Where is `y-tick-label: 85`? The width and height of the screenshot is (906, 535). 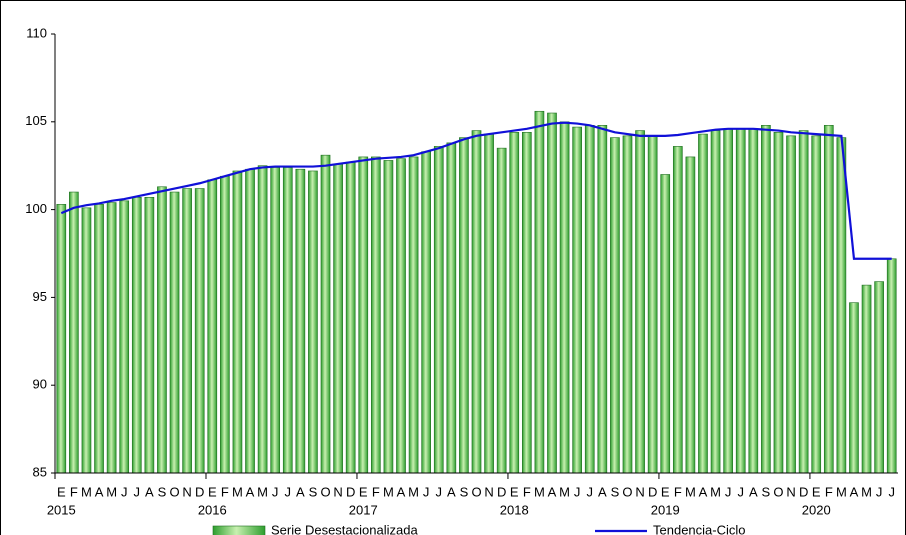
y-tick-label: 85 is located at coordinates (40, 471).